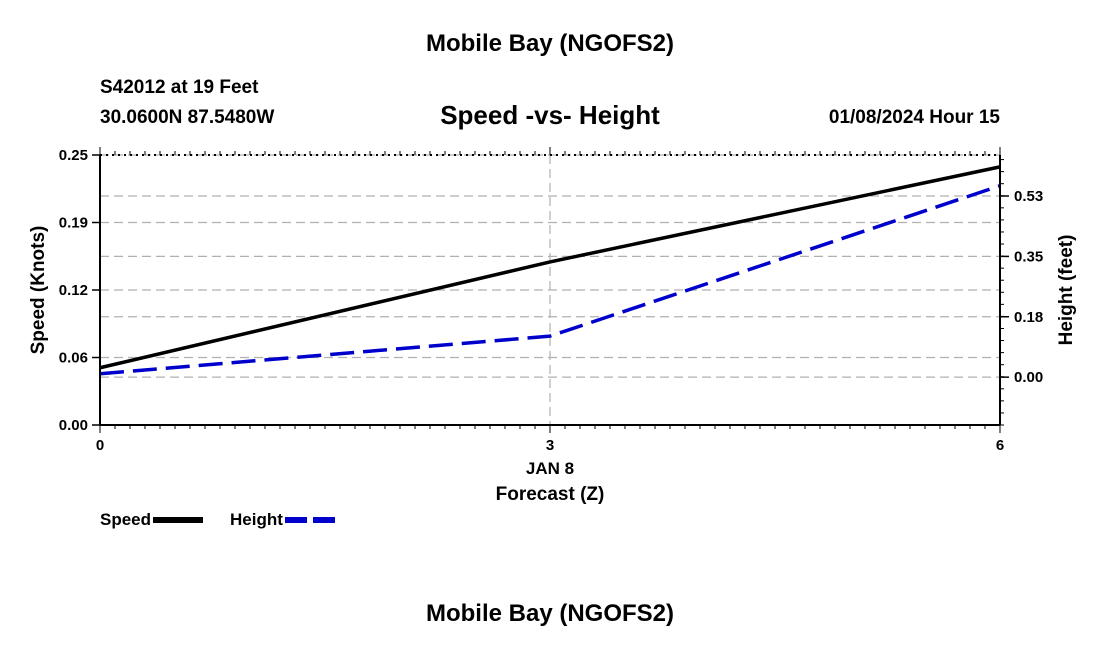 The height and width of the screenshot is (650, 1100). What do you see at coordinates (73, 425) in the screenshot?
I see `y-left-tick-label-0: 0.00` at bounding box center [73, 425].